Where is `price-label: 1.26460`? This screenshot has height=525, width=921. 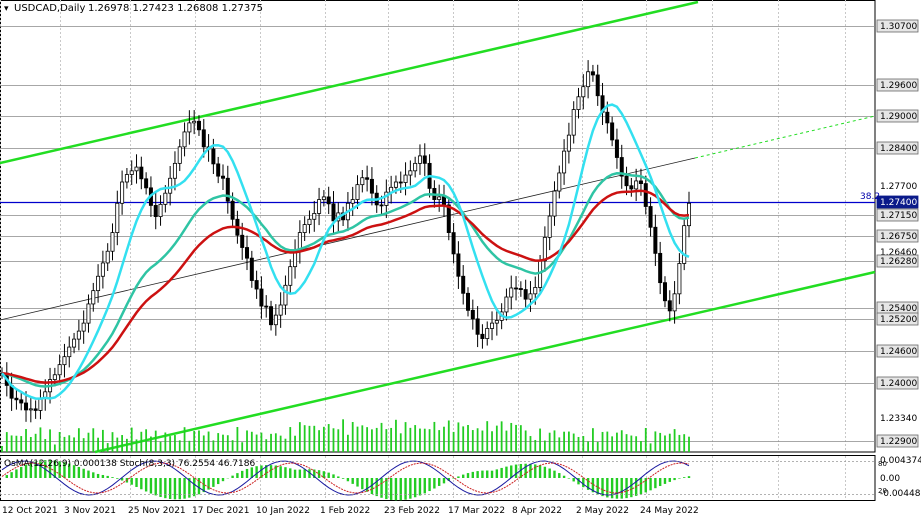 price-label: 1.26460 is located at coordinates (898, 253).